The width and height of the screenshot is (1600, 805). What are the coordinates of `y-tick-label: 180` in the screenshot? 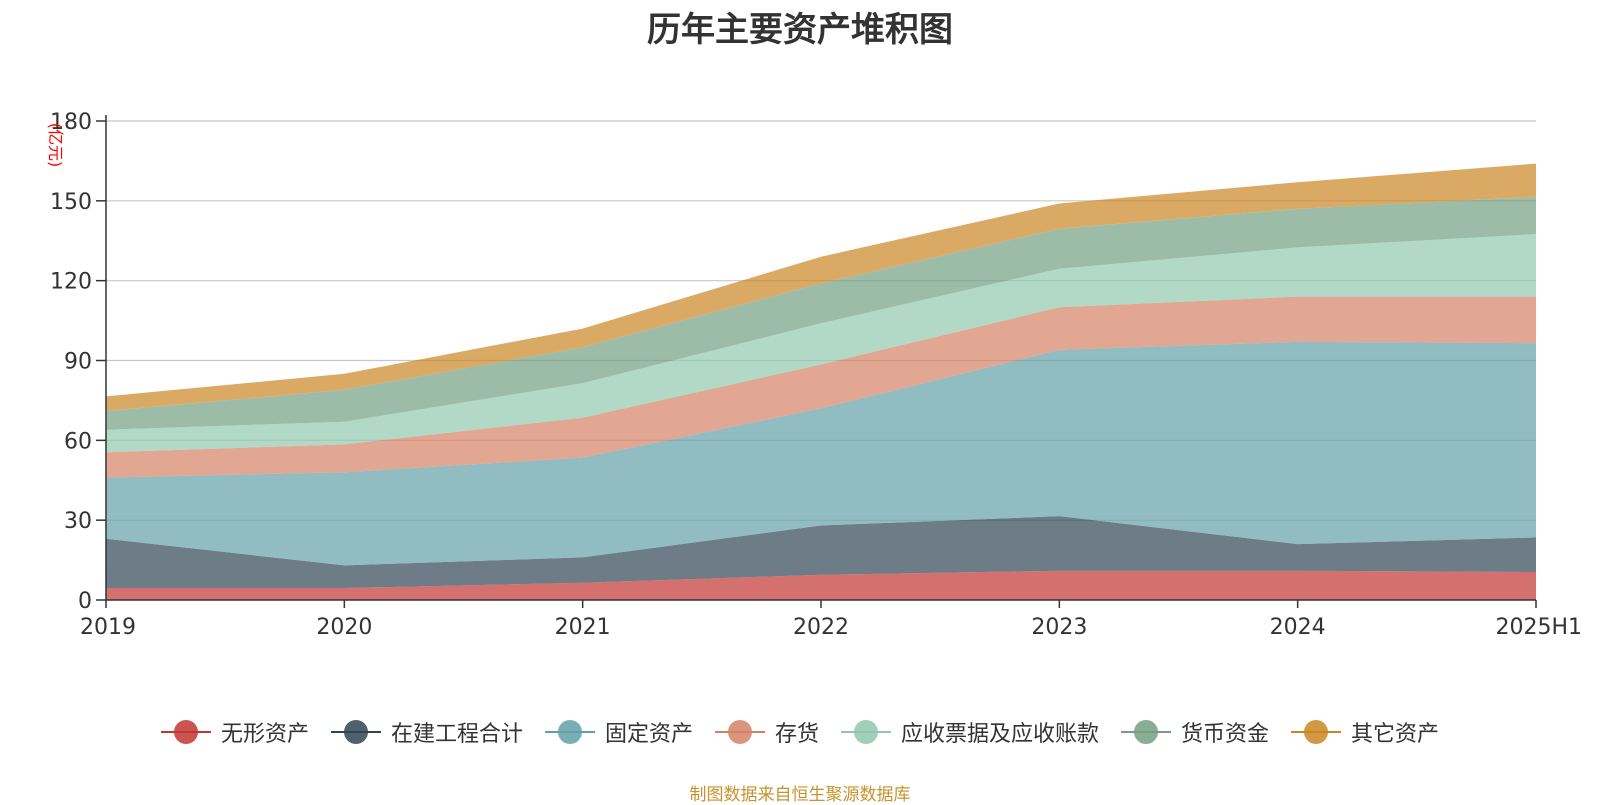 It's located at (71, 122).